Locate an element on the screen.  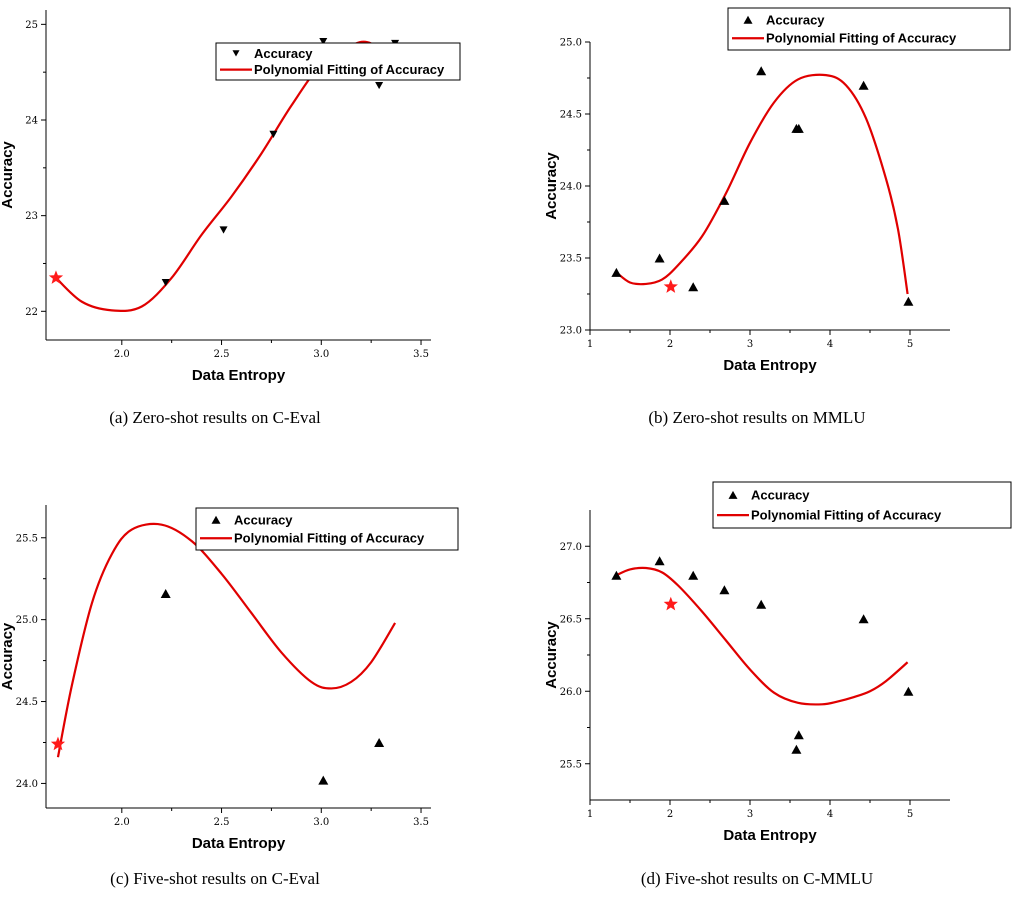
y-tick-label: 23.5 is located at coordinates (571, 259).